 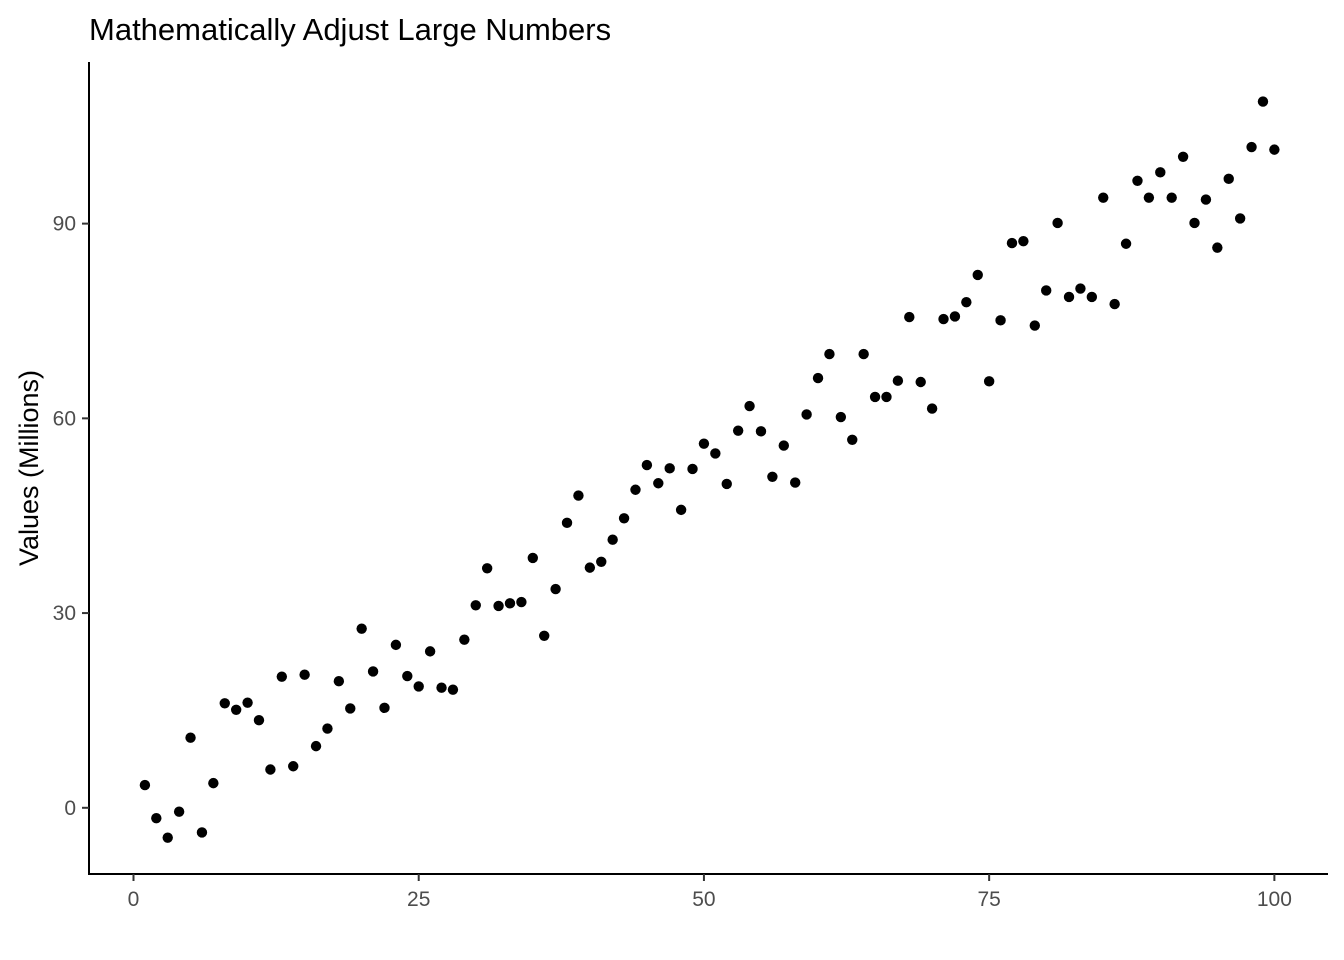 What do you see at coordinates (64, 418) in the screenshot?
I see `y-tick-label: 60` at bounding box center [64, 418].